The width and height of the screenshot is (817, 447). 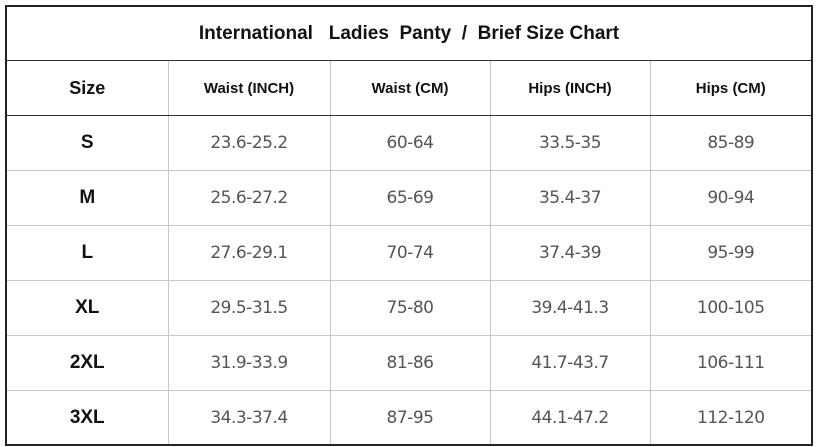 What do you see at coordinates (731, 418) in the screenshot?
I see `cell-hips-cm: 112-120` at bounding box center [731, 418].